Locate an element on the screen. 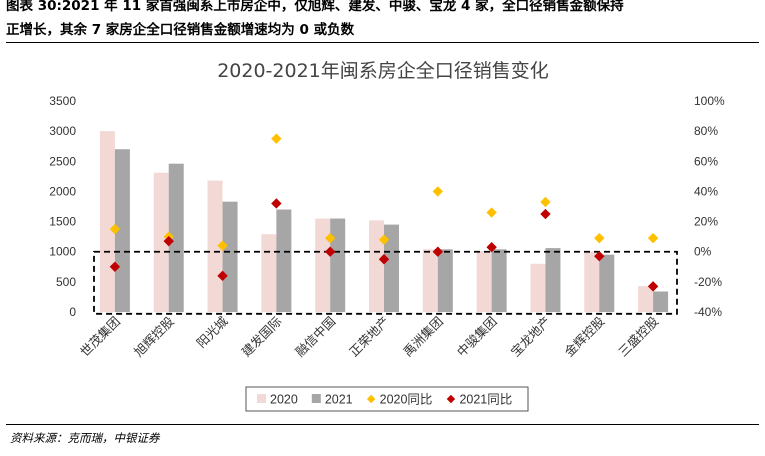 The image size is (765, 456). left-tick-label: 500 is located at coordinates (66, 282).